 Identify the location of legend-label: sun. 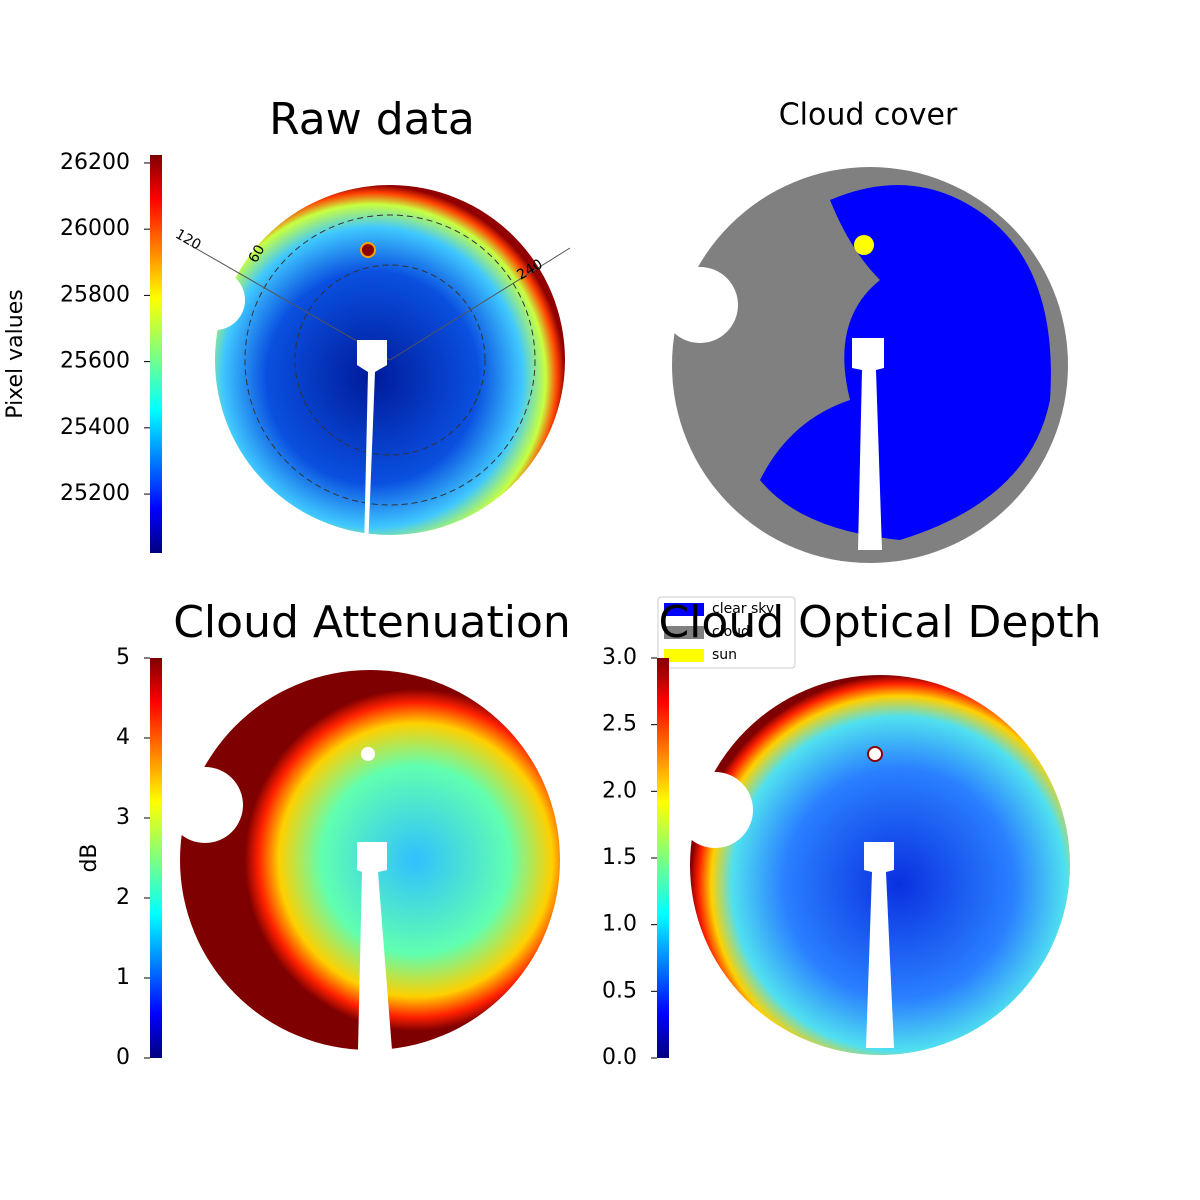
(724, 655).